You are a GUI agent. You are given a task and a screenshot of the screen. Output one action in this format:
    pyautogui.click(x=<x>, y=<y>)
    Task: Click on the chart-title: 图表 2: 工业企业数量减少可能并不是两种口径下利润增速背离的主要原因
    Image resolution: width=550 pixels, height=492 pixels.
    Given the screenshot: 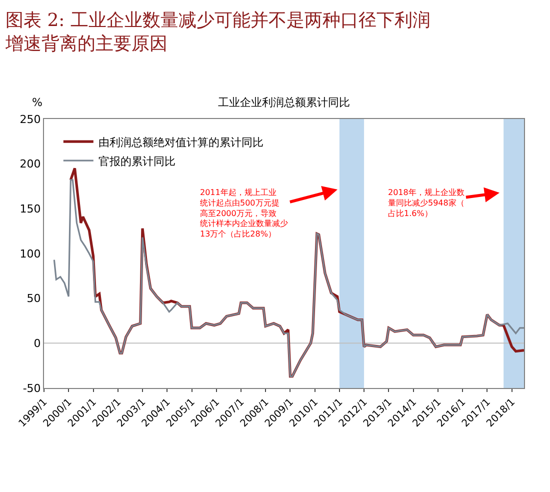 What is the action you would take?
    pyautogui.click(x=217, y=32)
    